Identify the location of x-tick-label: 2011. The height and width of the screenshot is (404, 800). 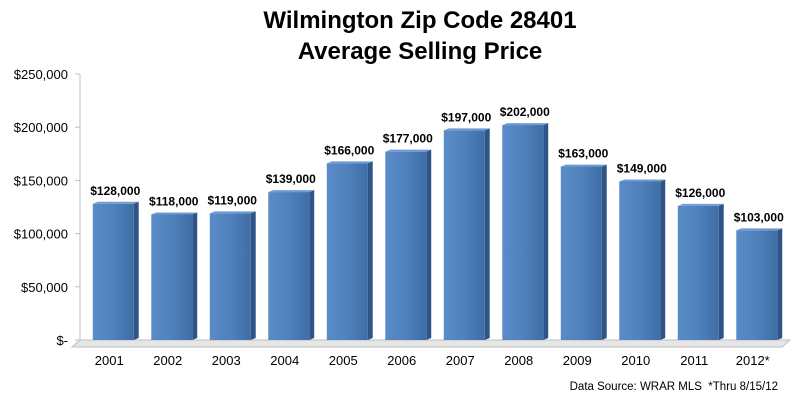
(694, 360).